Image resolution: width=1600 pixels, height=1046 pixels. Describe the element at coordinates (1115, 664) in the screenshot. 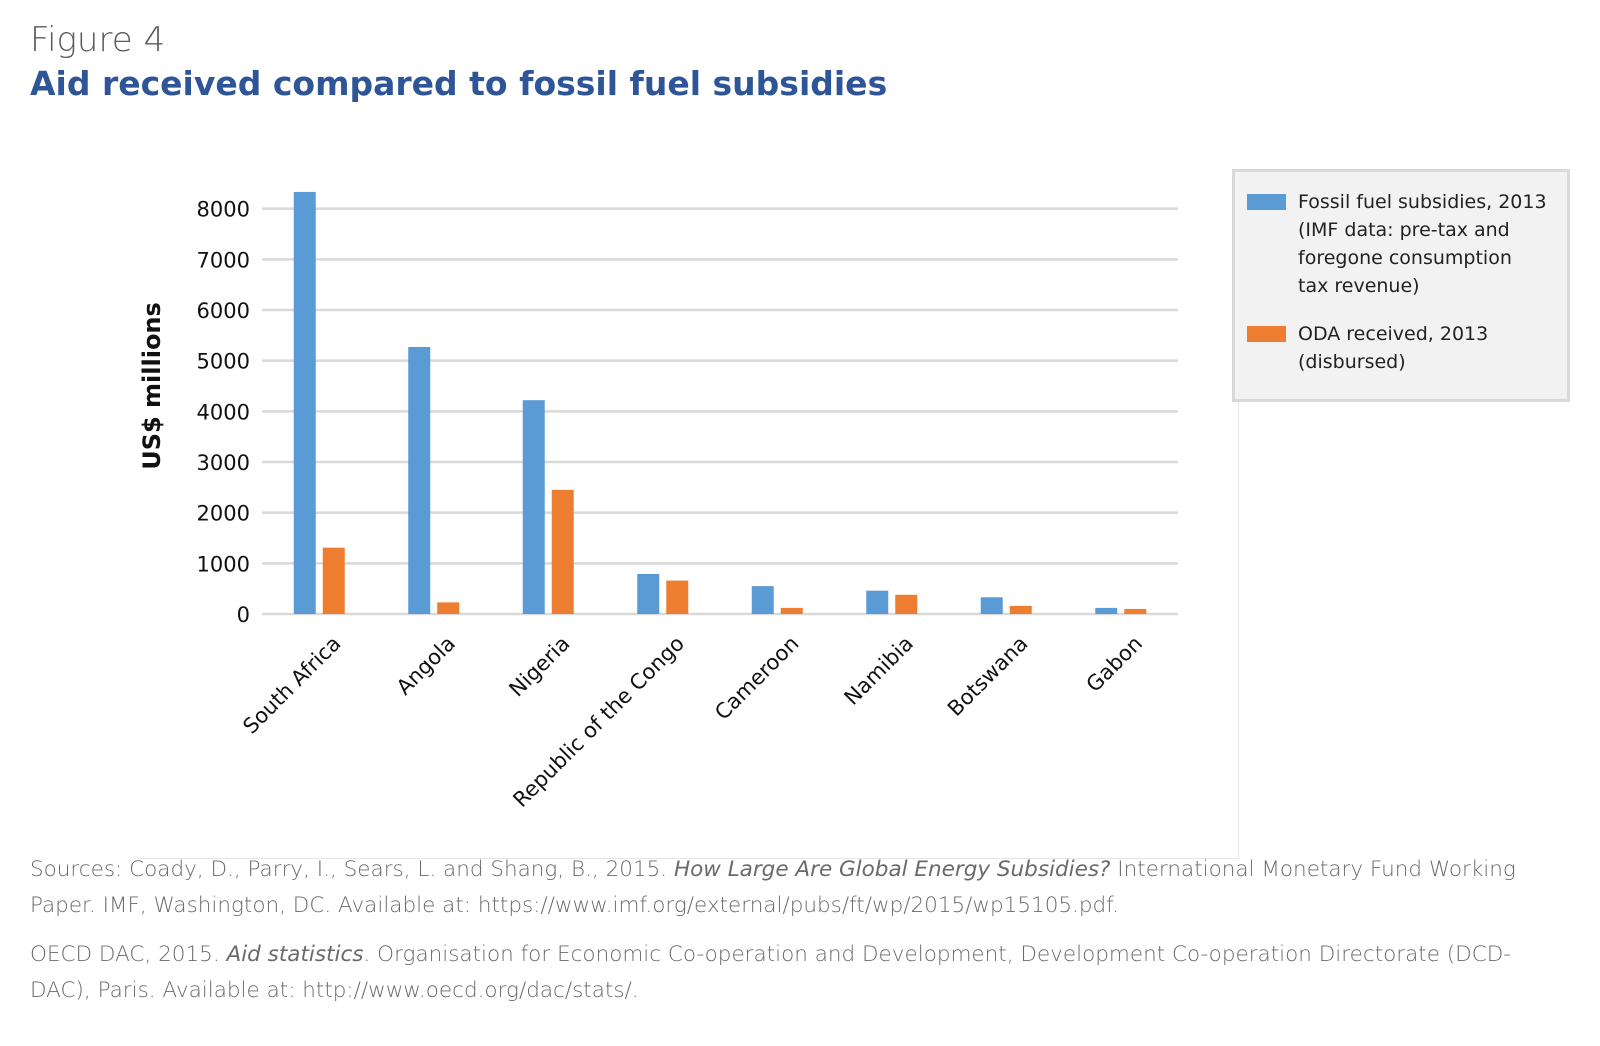

I see `x-category-label: Gabon` at that location.